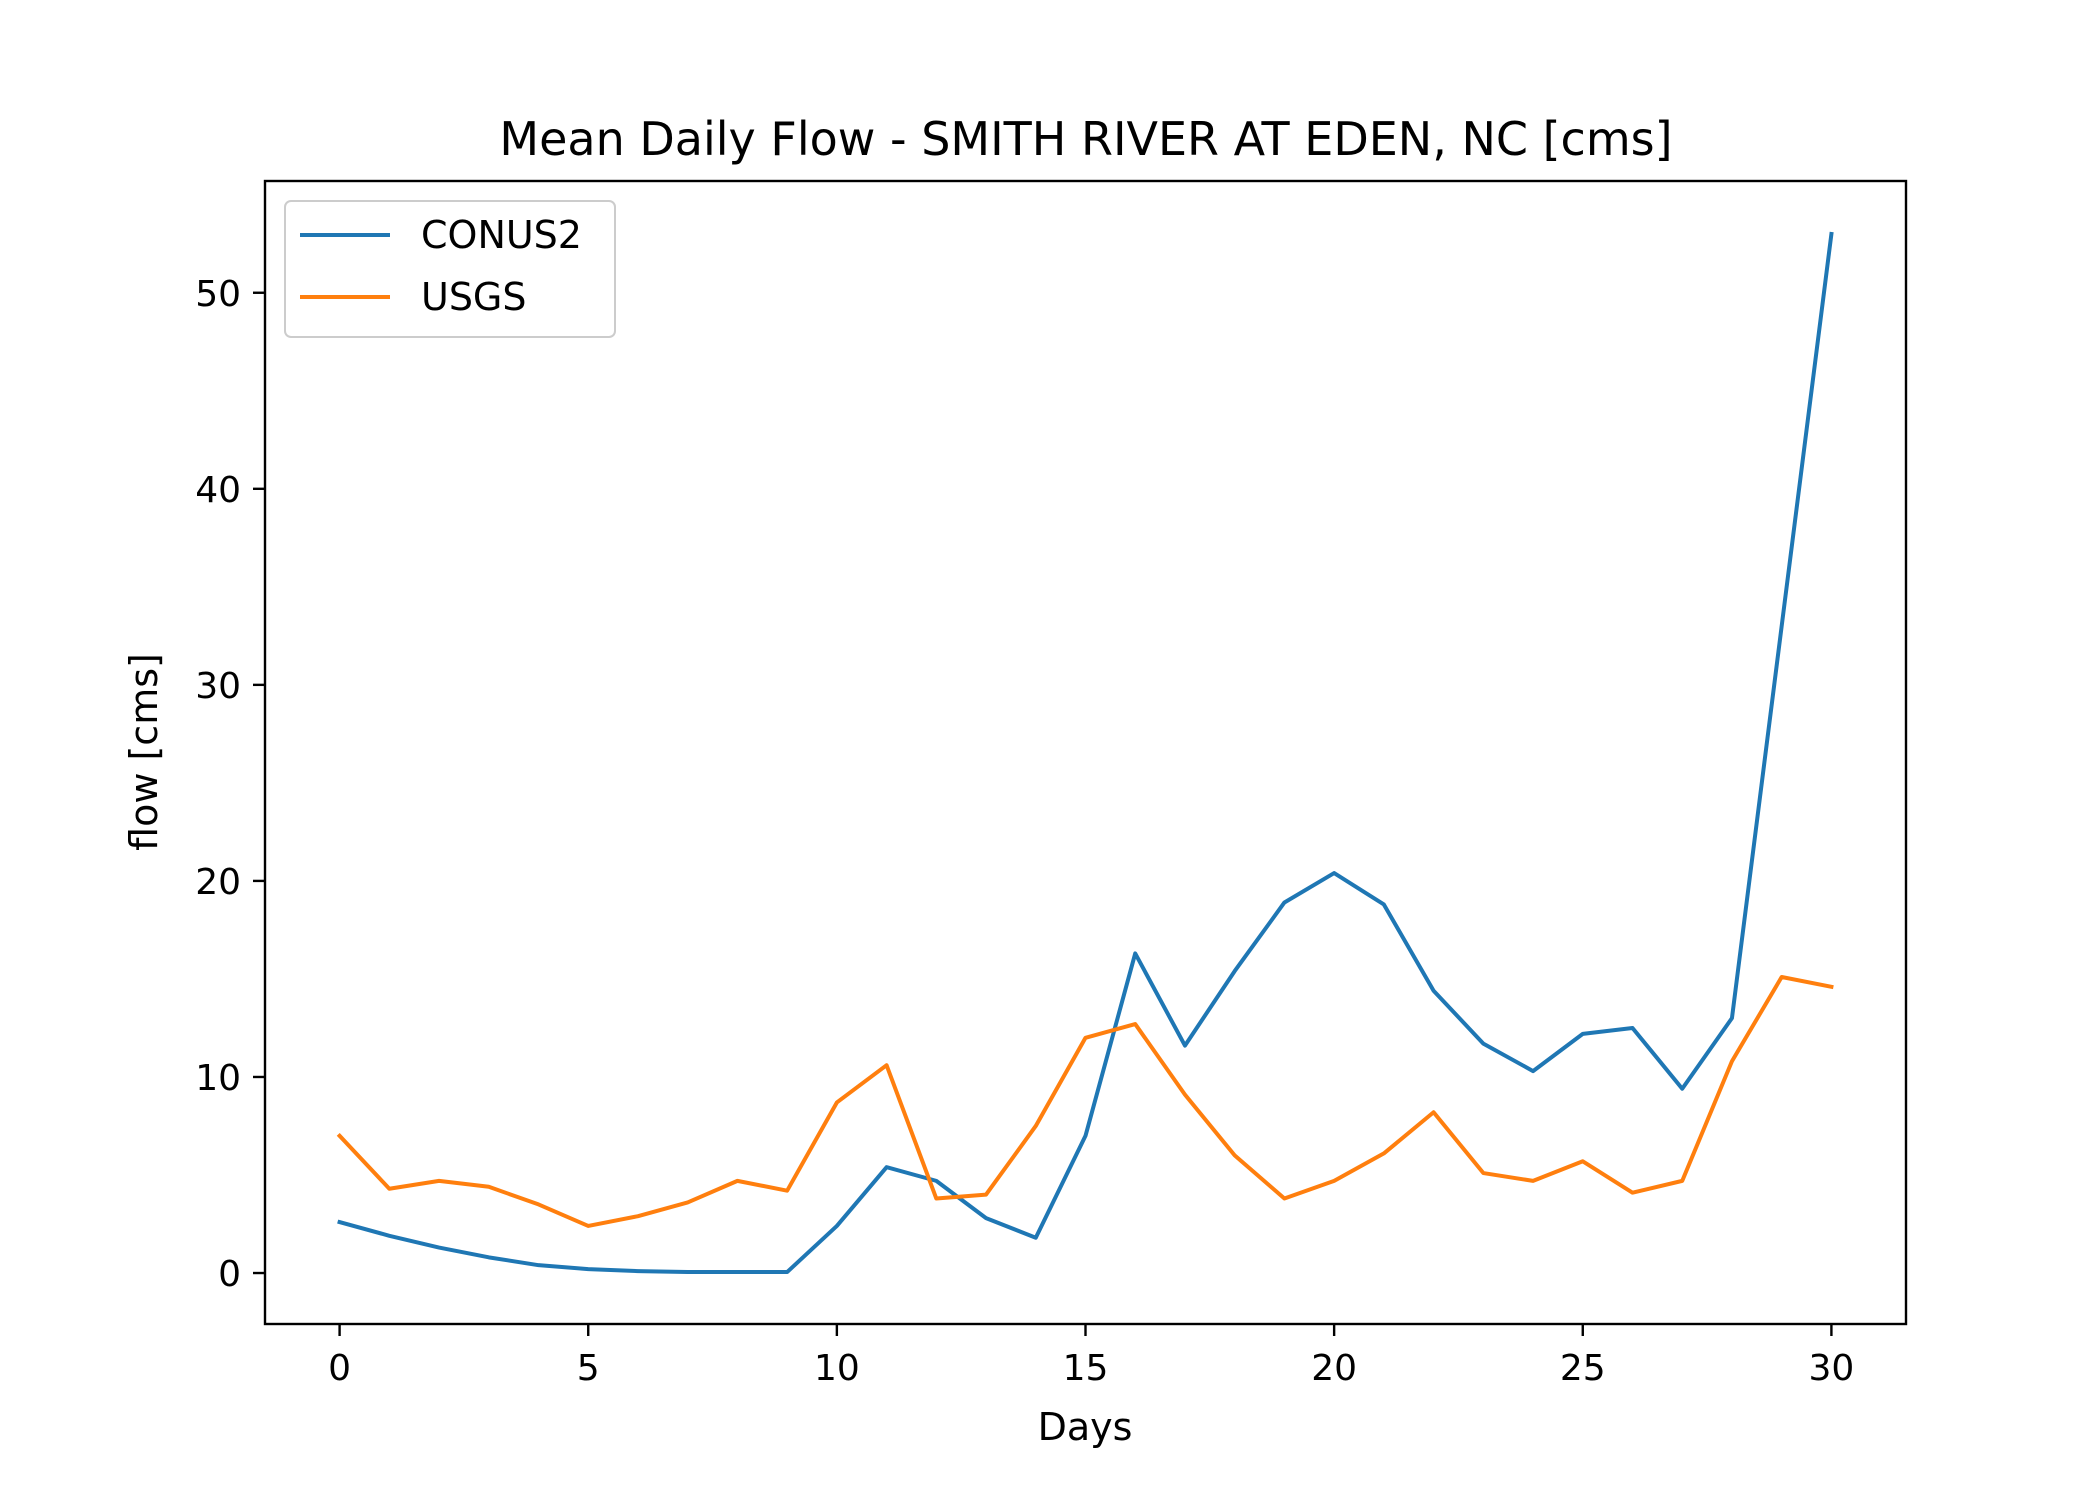 The height and width of the screenshot is (1500, 2100). I want to click on x-axis-label: Days, so click(1085, 1427).